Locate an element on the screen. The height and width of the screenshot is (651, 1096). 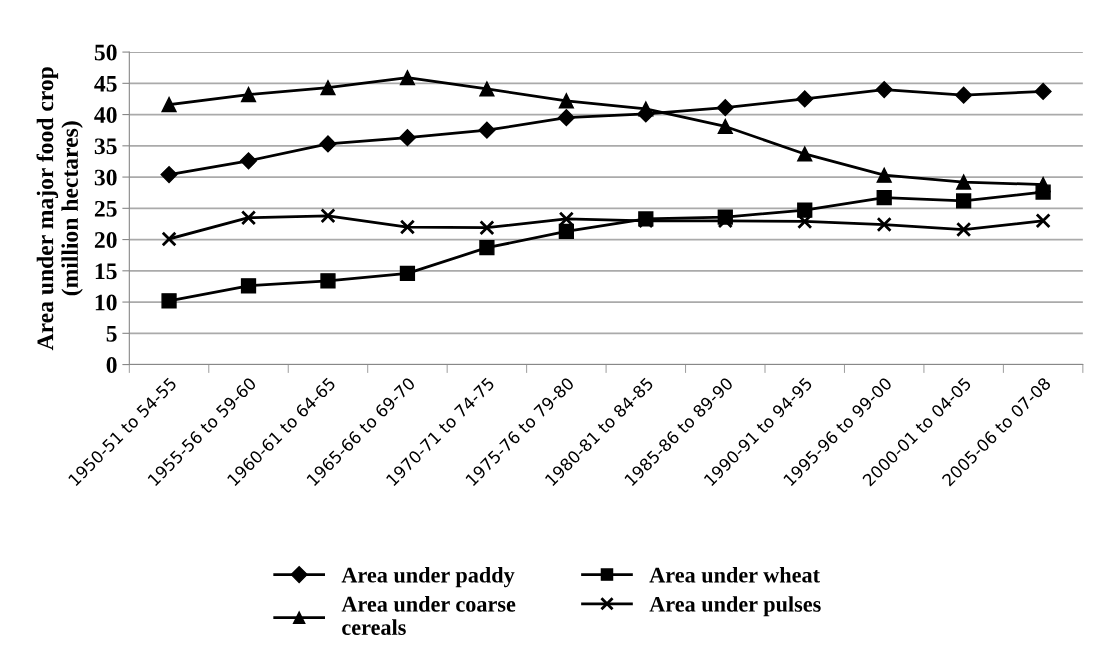
legend-label: Area under pulses is located at coordinates (735, 606).